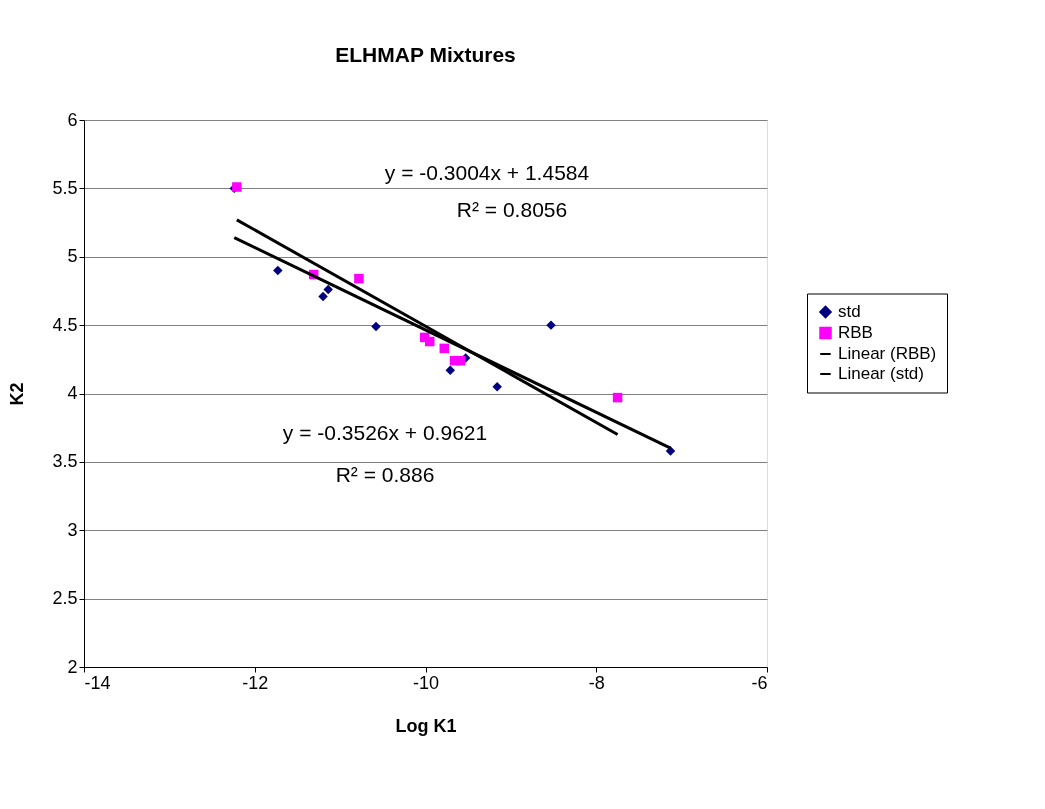 The height and width of the screenshot is (809, 1045). I want to click on y-tick-label: 5, so click(72, 256).